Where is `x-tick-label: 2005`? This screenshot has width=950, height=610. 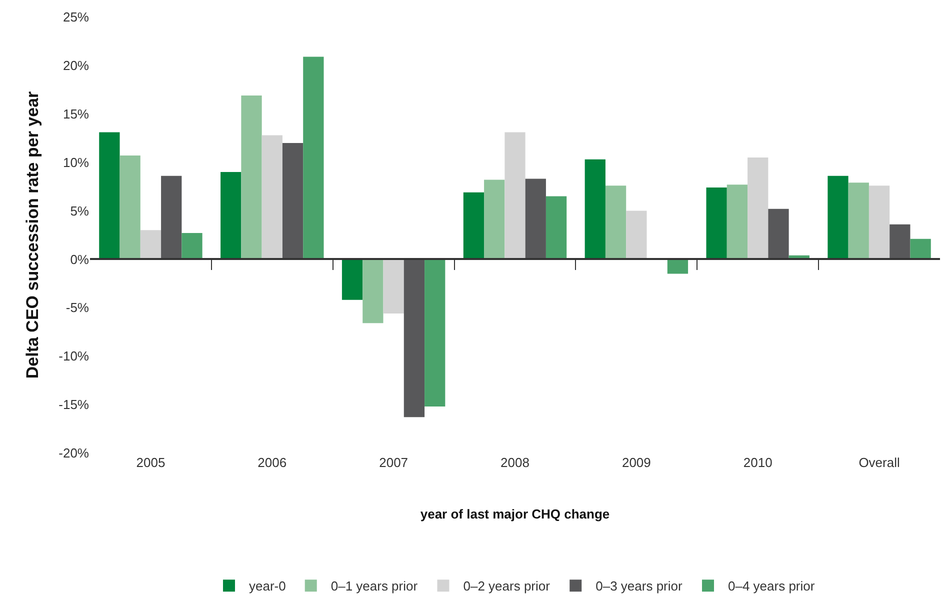 x-tick-label: 2005 is located at coordinates (151, 462).